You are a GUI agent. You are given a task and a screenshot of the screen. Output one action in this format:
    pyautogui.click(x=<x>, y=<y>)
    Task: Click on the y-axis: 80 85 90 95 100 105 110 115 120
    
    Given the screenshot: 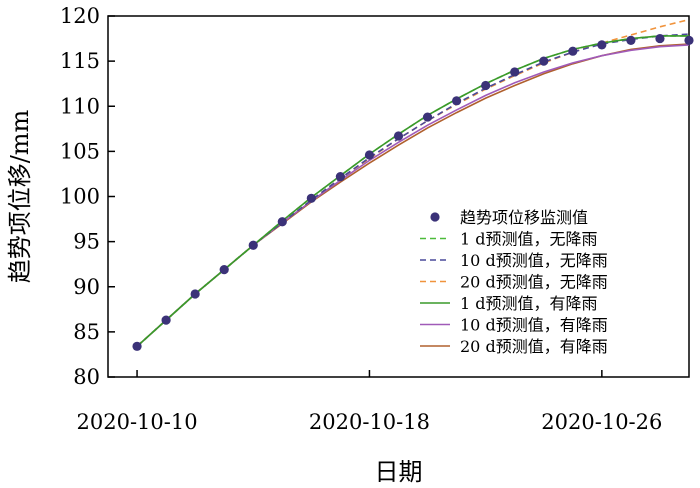 What is the action you would take?
    pyautogui.click(x=87, y=196)
    